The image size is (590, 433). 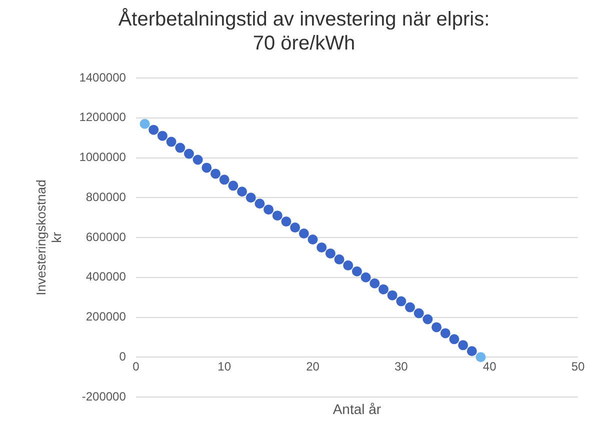 What do you see at coordinates (40, 238) in the screenshot?
I see `text: Investeringskostnad` at bounding box center [40, 238].